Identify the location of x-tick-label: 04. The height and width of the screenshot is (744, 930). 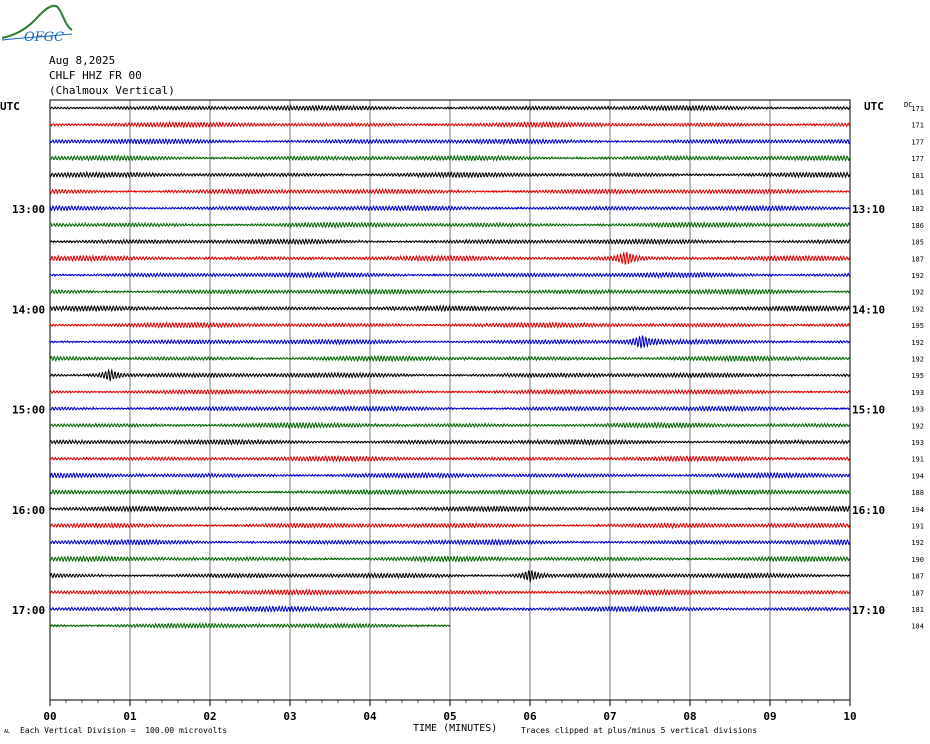
(370, 716).